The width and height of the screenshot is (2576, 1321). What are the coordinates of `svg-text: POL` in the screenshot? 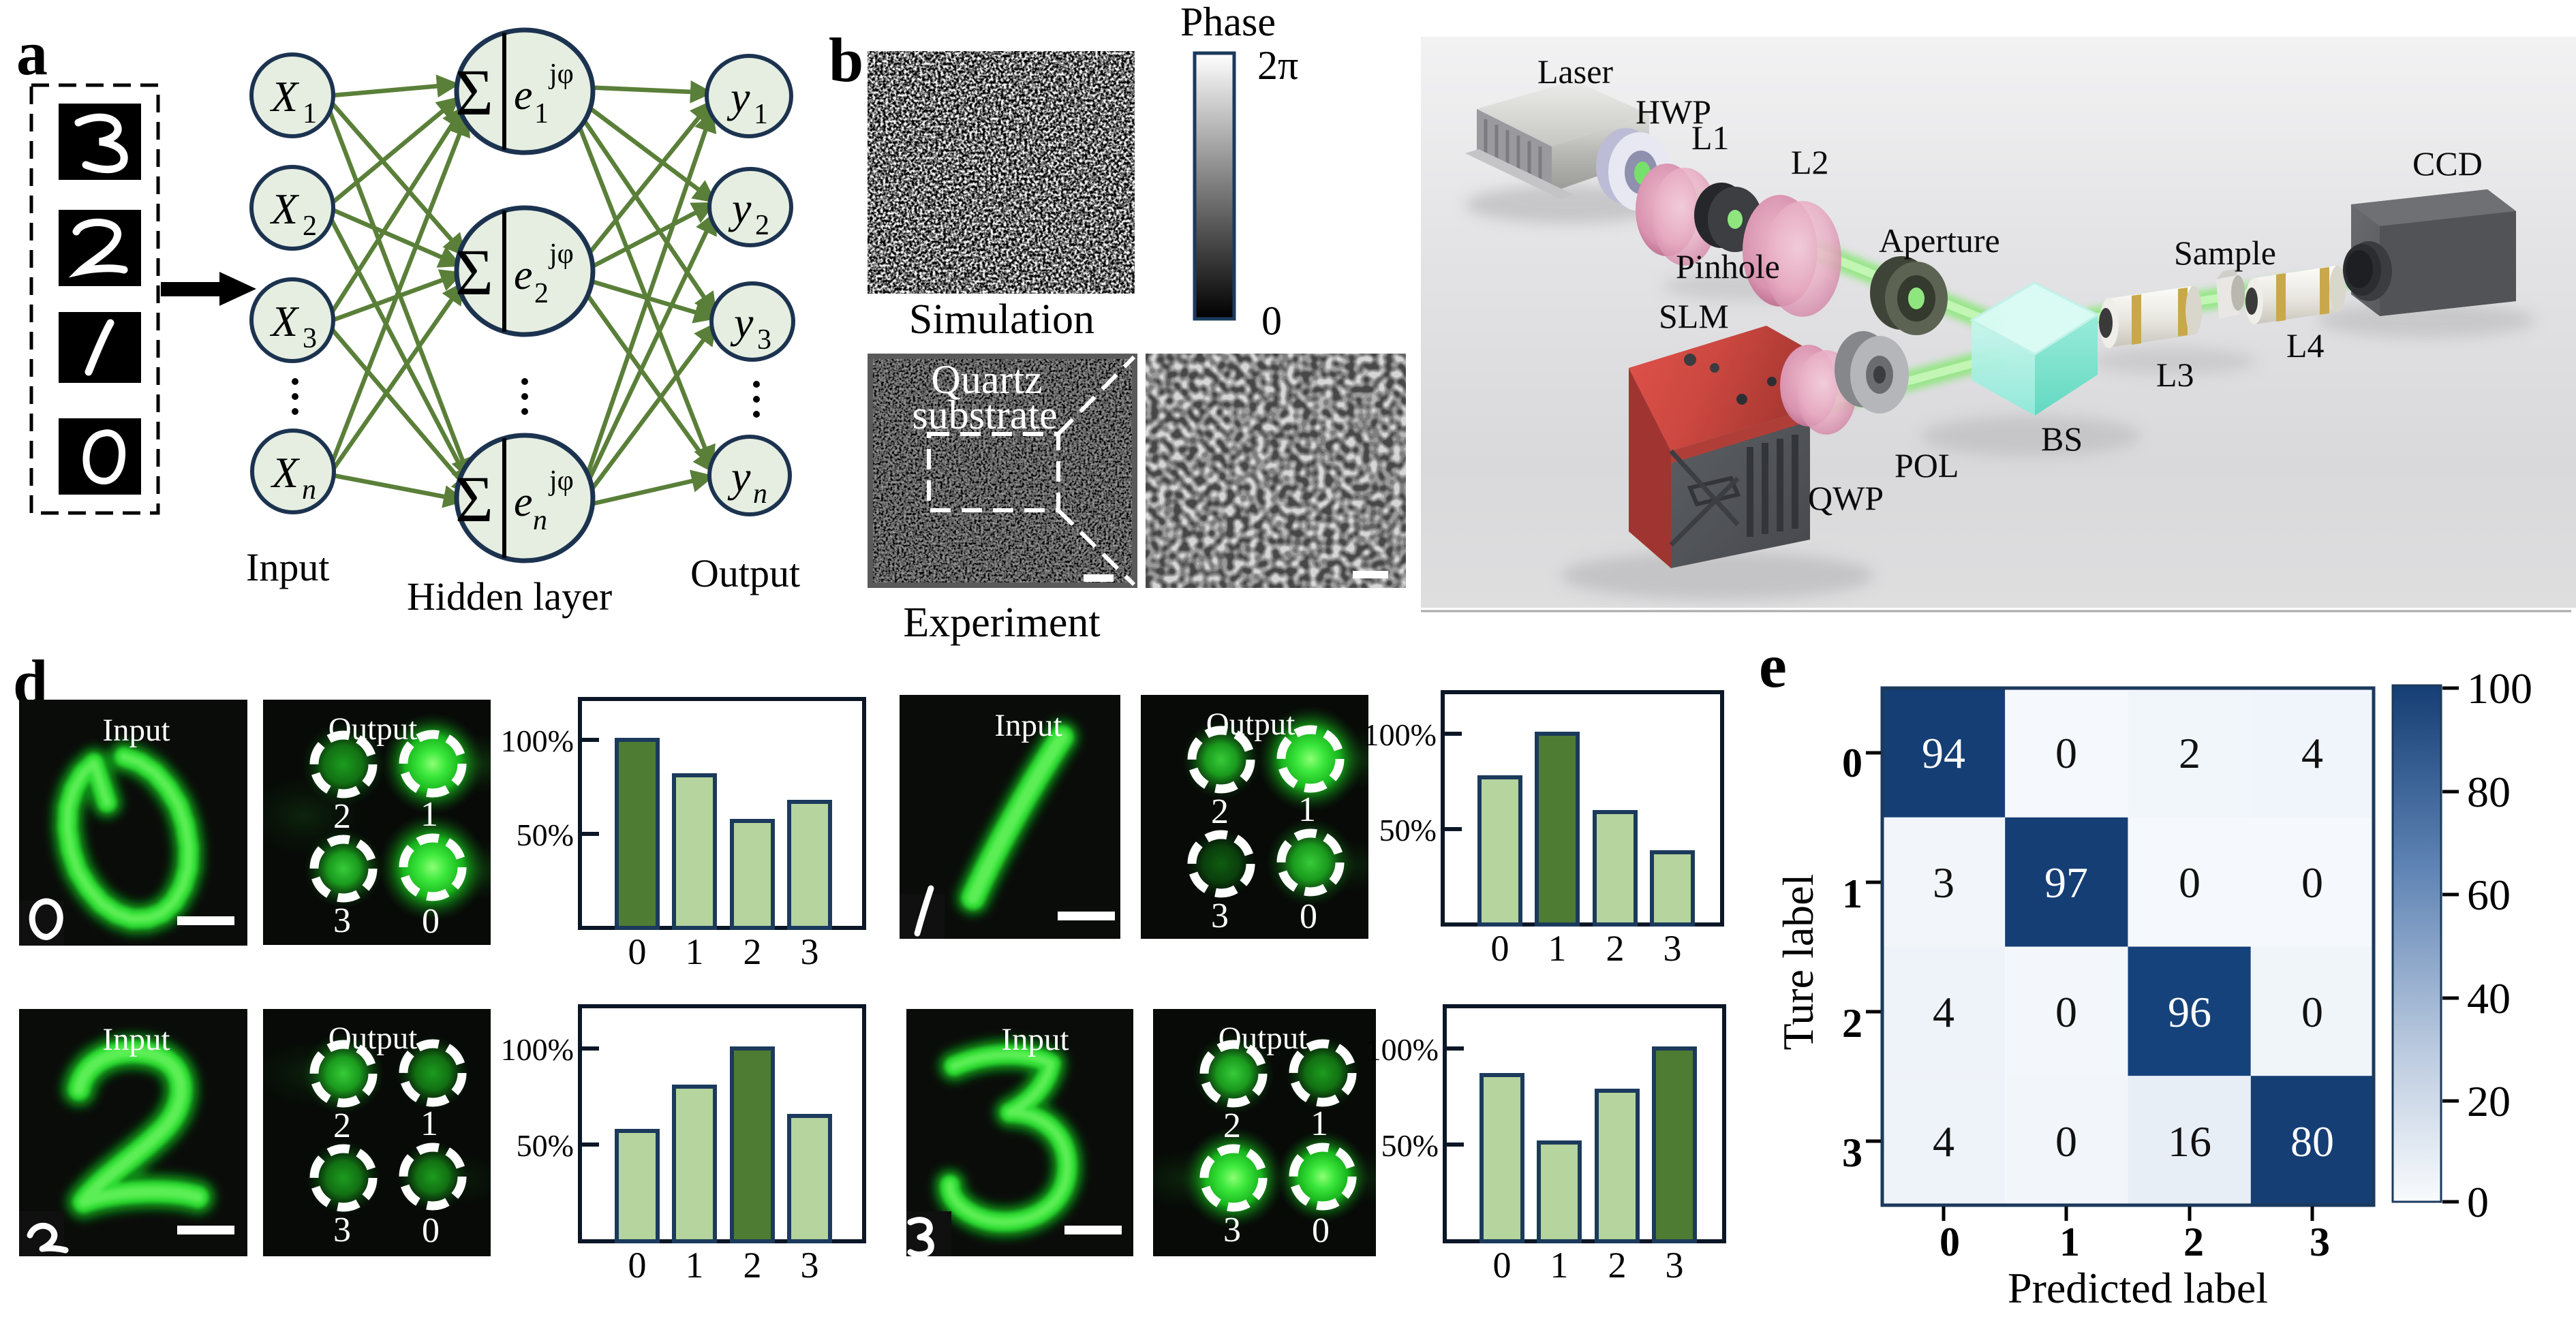 It's located at (1927, 465).